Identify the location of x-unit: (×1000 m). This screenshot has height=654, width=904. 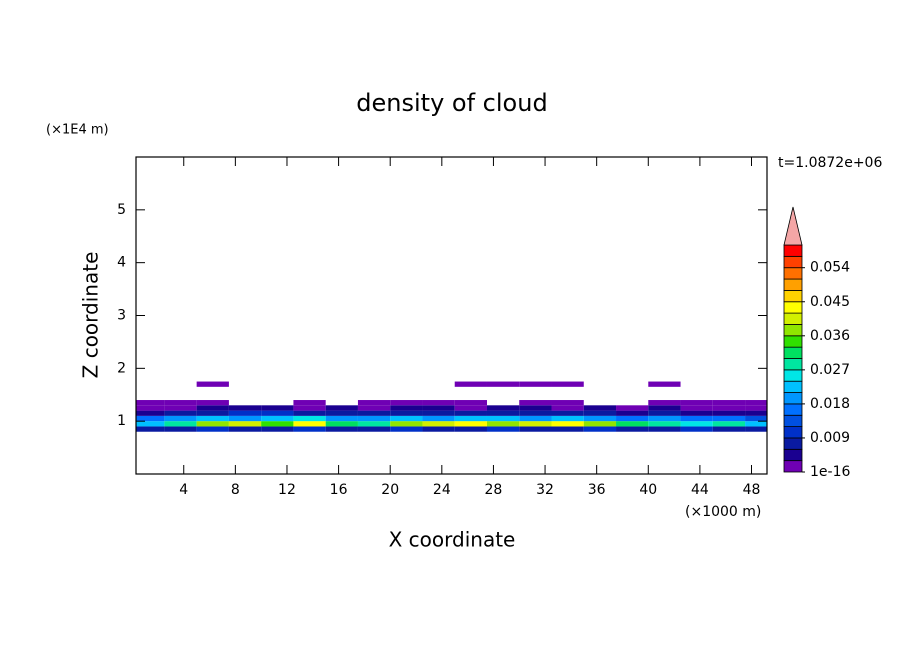
(723, 512).